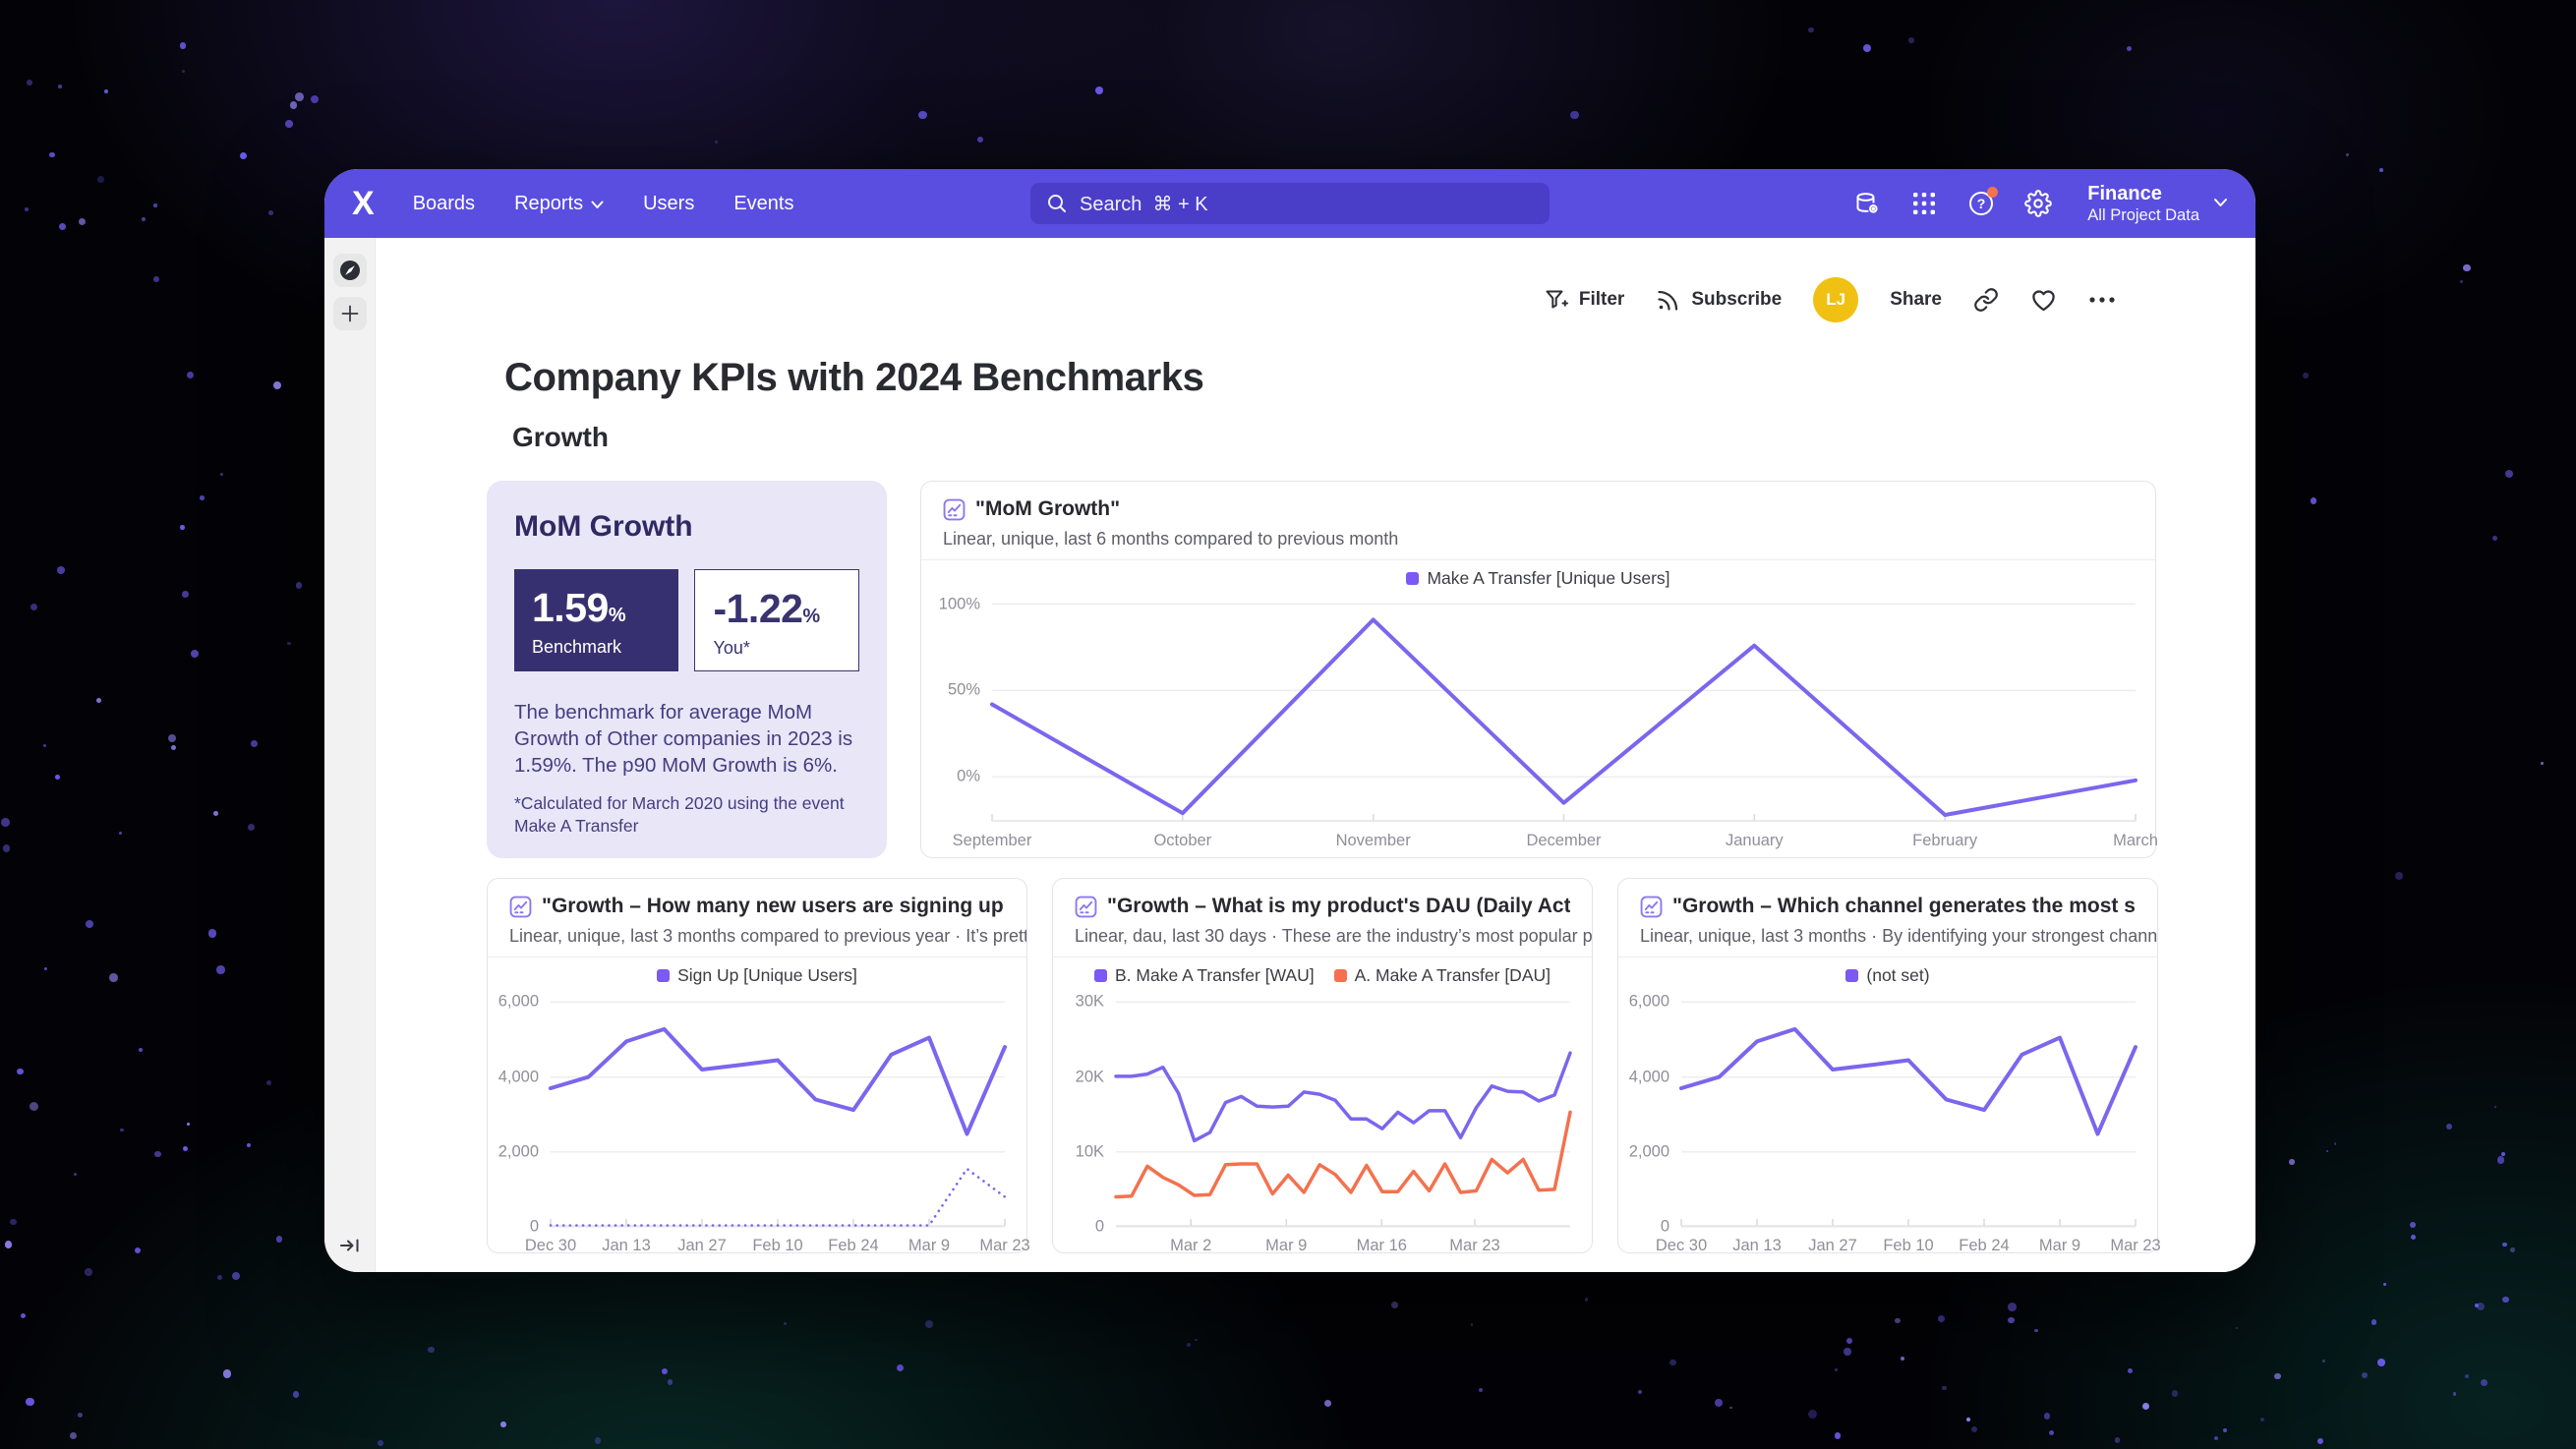 This screenshot has height=1449, width=2576. I want to click on settings-gear-icon, so click(2038, 203).